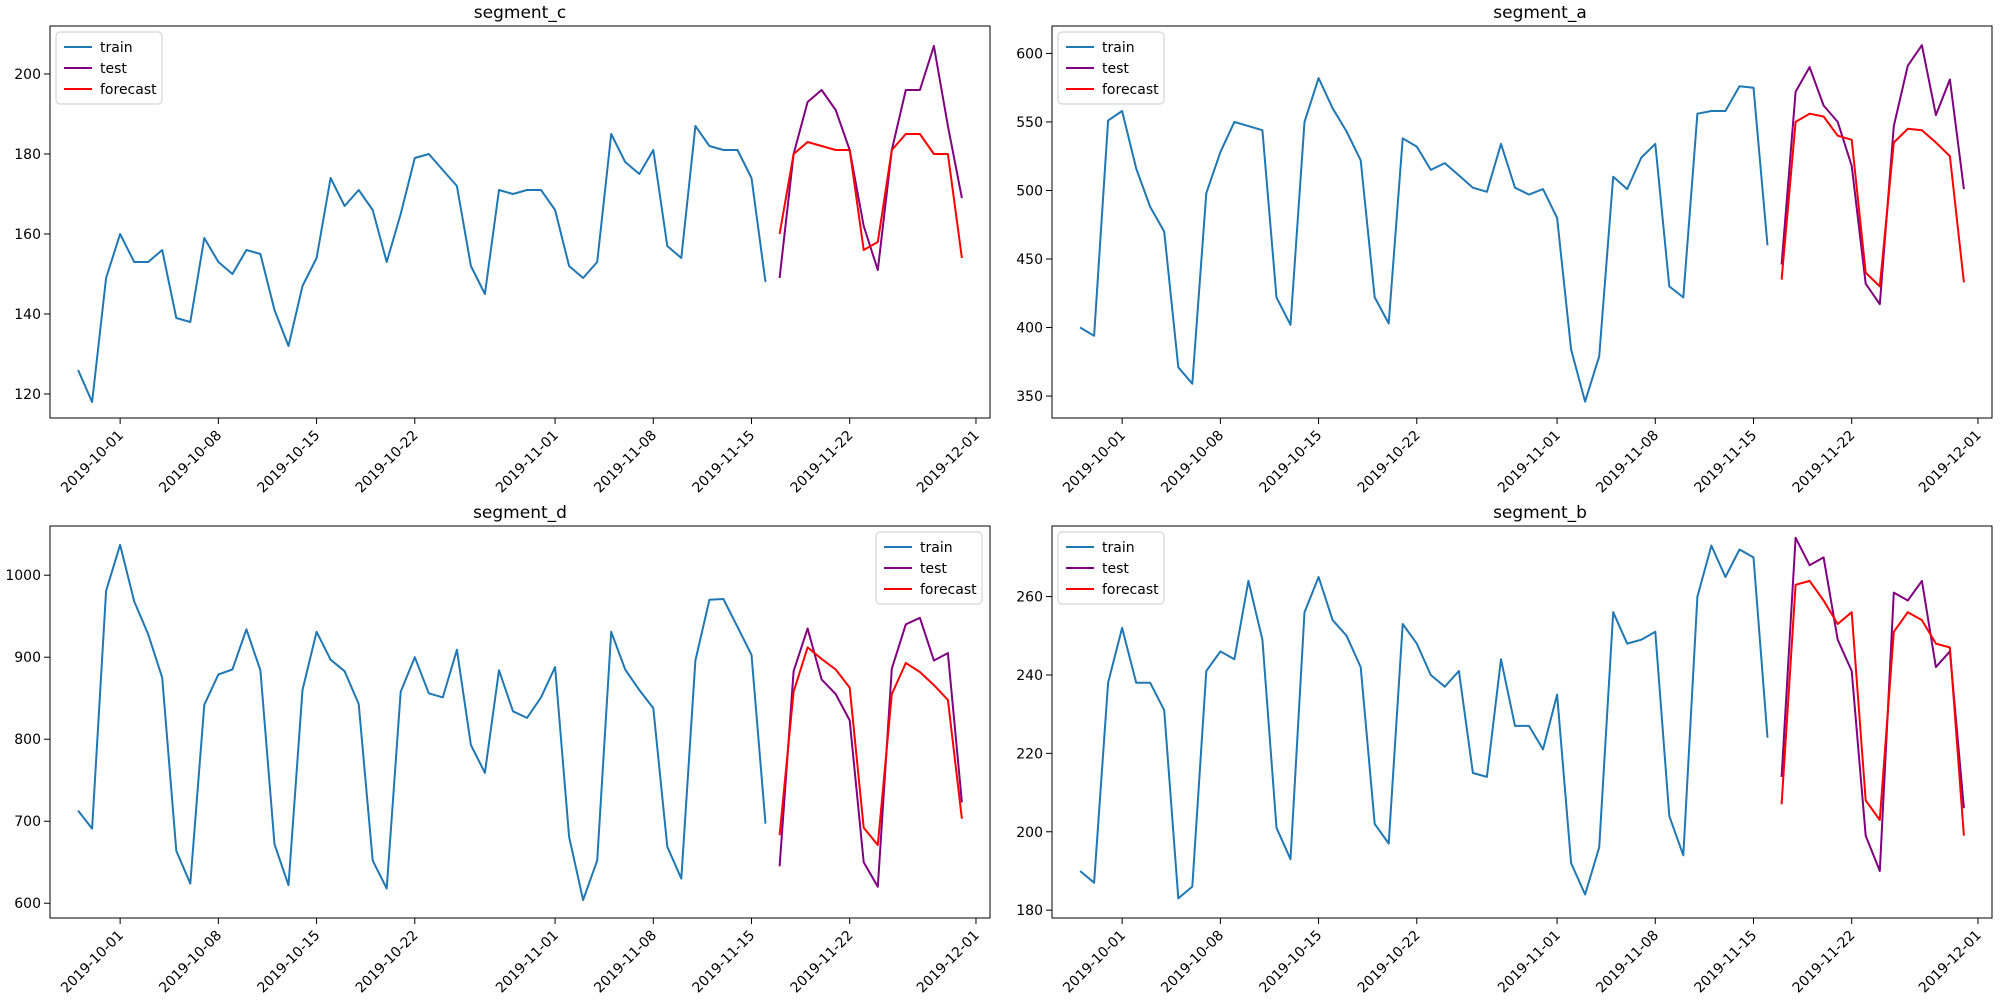 The width and height of the screenshot is (2000, 1000). Describe the element at coordinates (520, 513) in the screenshot. I see `chart-title: segment_d` at that location.